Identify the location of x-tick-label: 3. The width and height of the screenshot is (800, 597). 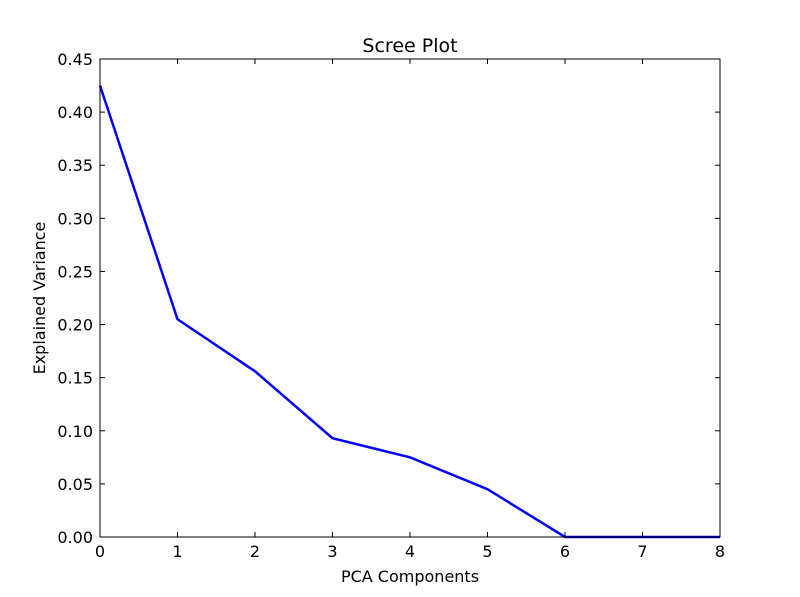
(332, 551).